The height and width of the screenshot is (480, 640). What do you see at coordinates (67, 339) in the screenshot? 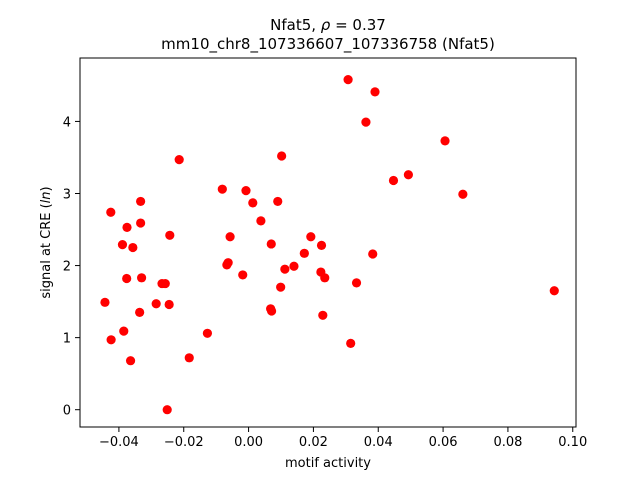
I see `y-tick-label: 1` at bounding box center [67, 339].